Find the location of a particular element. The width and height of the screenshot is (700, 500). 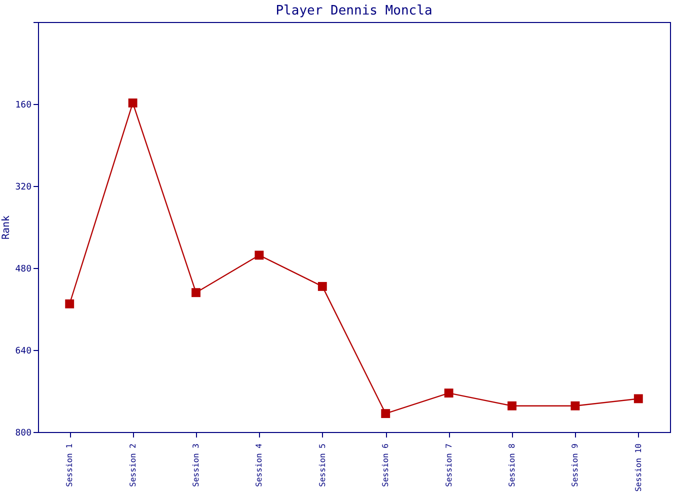

x-tick-label: Session 10 is located at coordinates (638, 467).